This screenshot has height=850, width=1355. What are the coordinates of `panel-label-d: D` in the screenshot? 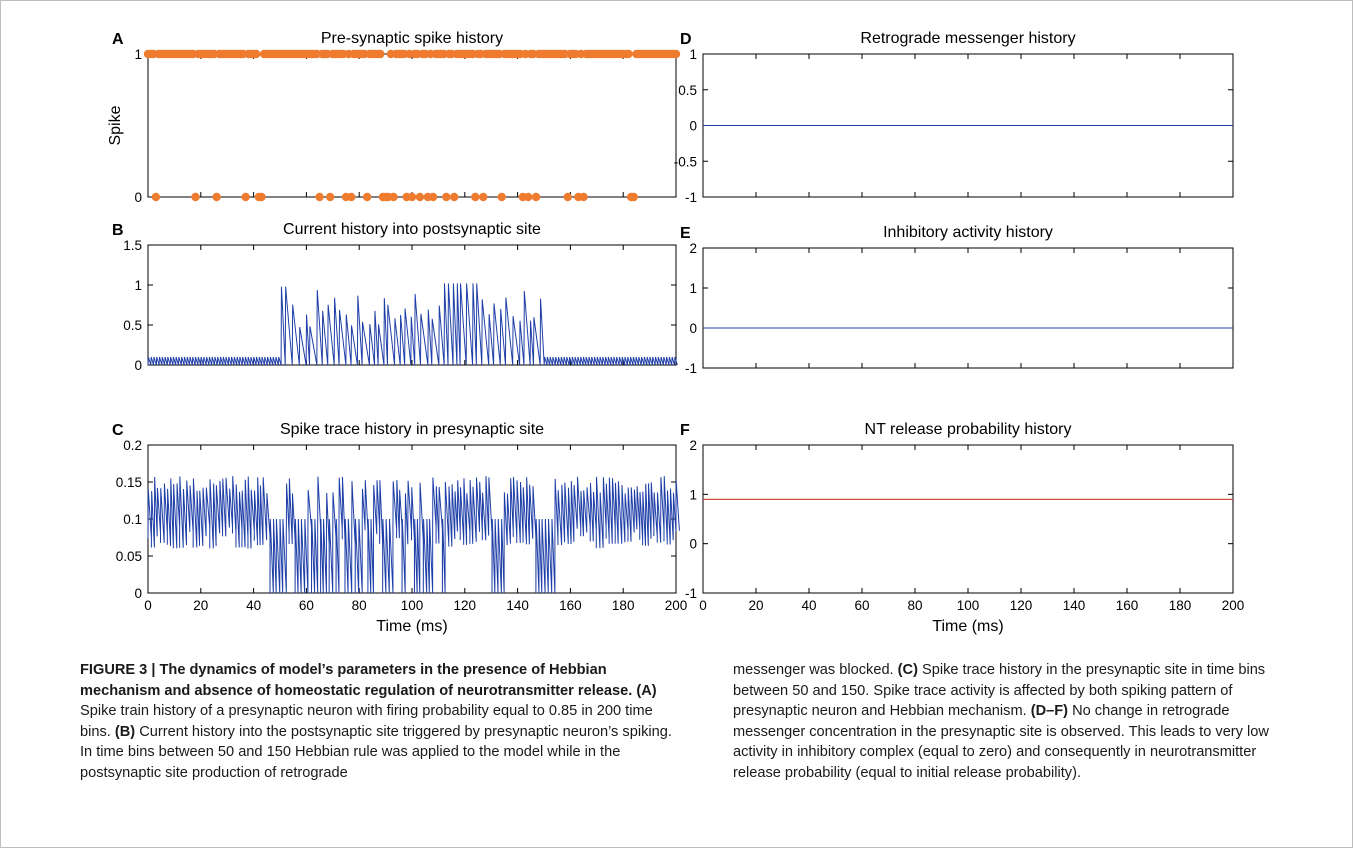 It's located at (686, 39).